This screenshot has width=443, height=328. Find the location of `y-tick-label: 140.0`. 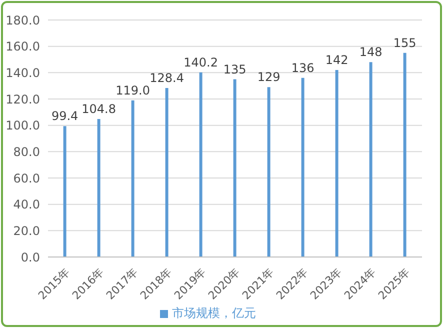

y-tick-label: 140.0 is located at coordinates (23, 73).